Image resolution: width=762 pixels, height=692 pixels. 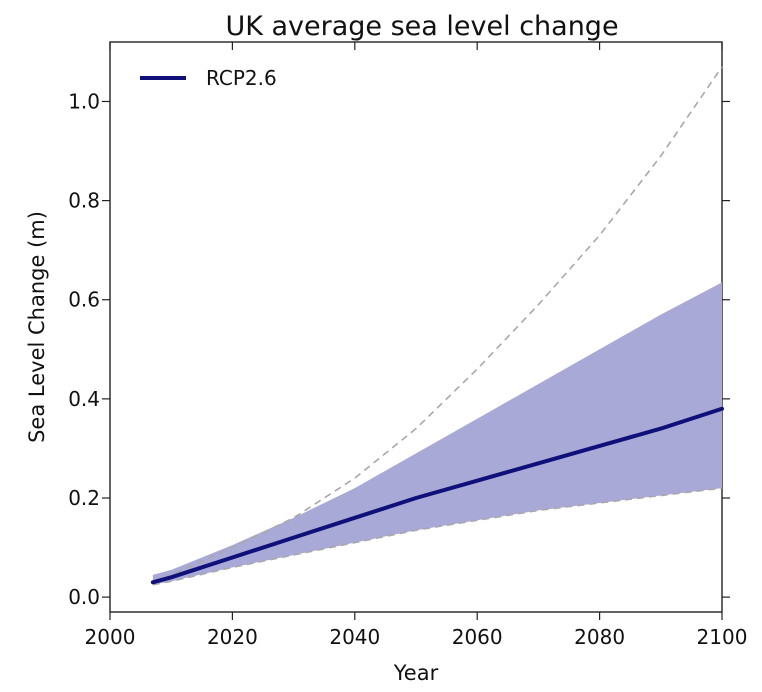 What do you see at coordinates (354, 637) in the screenshot?
I see `x-tick-label-2040: 2040` at bounding box center [354, 637].